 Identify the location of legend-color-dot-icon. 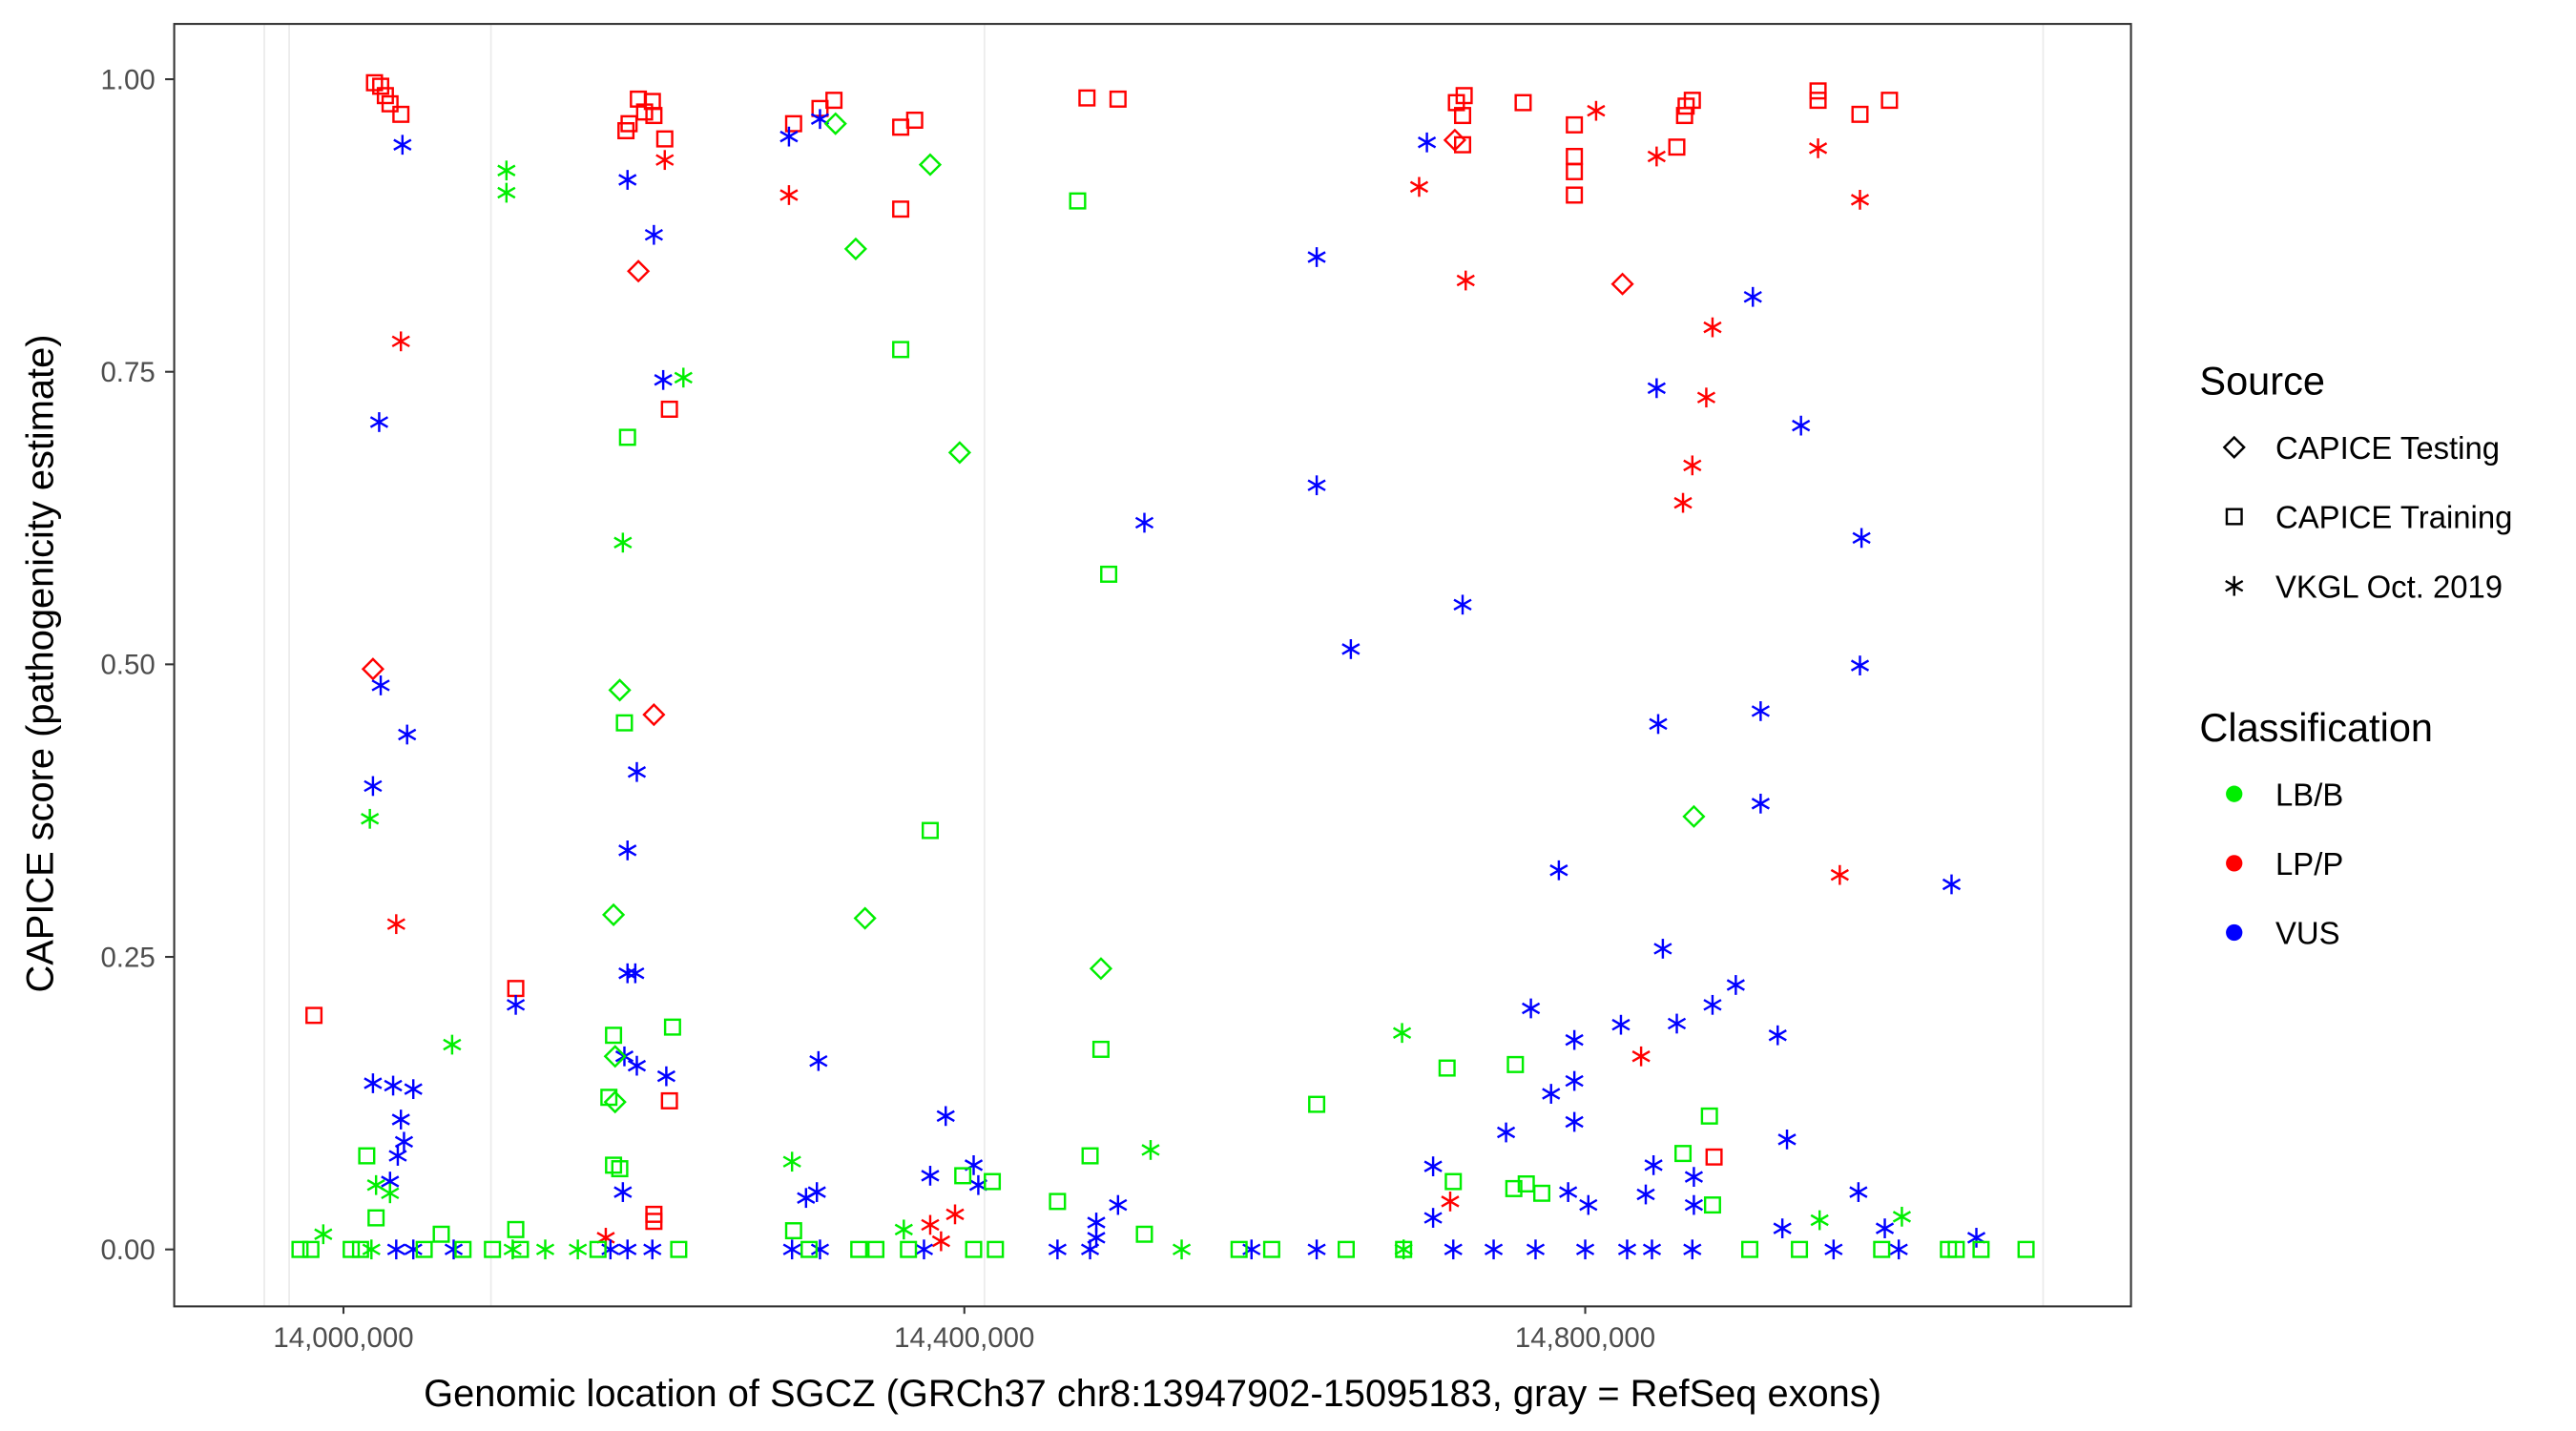
(2234, 932).